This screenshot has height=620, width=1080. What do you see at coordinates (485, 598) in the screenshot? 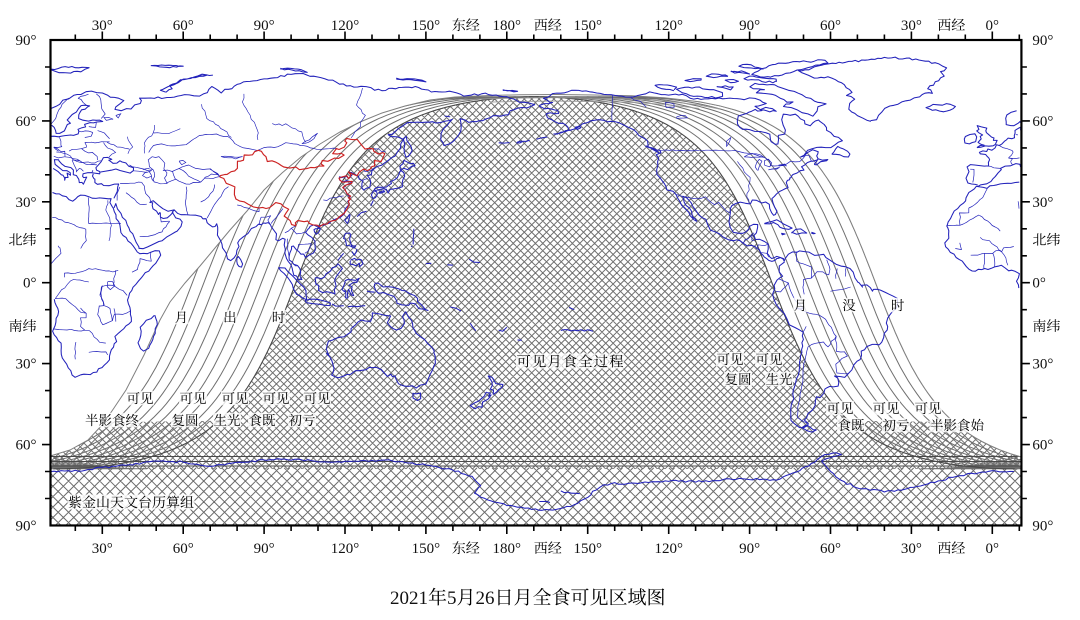
I see `svg-text: 26` at bounding box center [485, 598].